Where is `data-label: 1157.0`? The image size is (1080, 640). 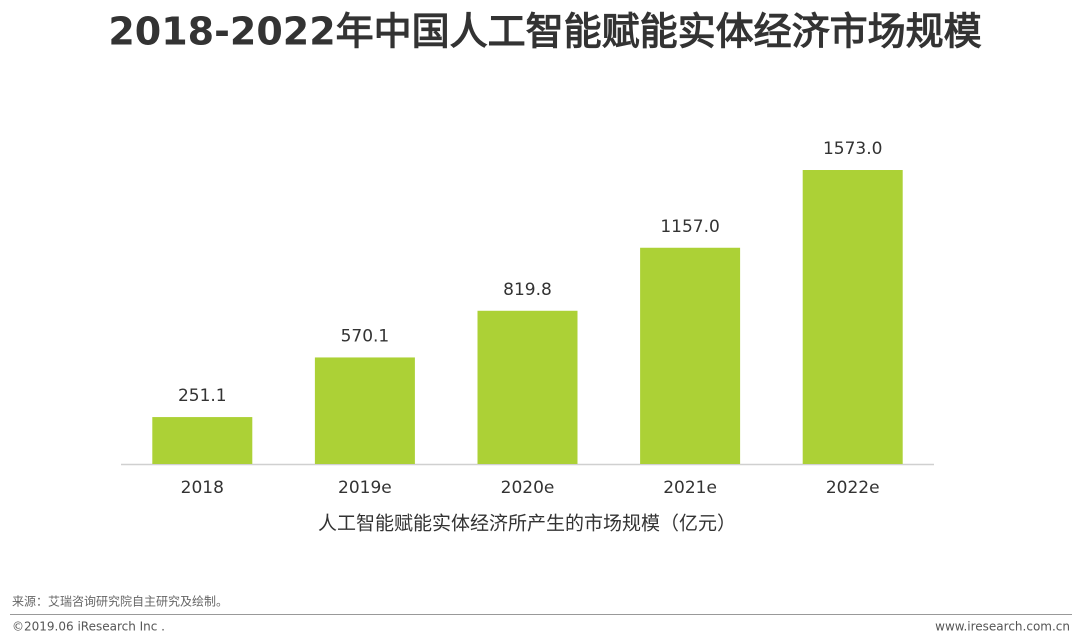 data-label: 1157.0 is located at coordinates (689, 227).